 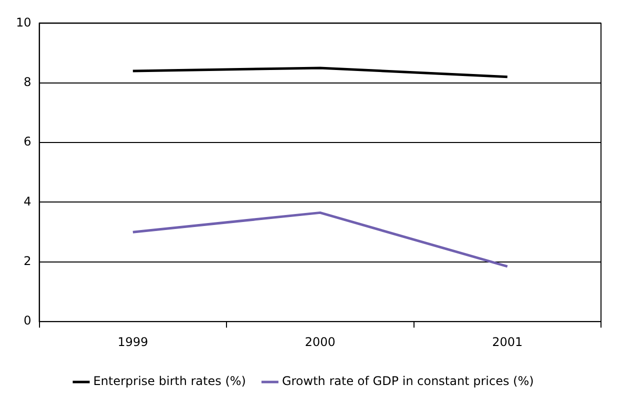 What do you see at coordinates (320, 341) in the screenshot?
I see `x-tick-label: 2000` at bounding box center [320, 341].